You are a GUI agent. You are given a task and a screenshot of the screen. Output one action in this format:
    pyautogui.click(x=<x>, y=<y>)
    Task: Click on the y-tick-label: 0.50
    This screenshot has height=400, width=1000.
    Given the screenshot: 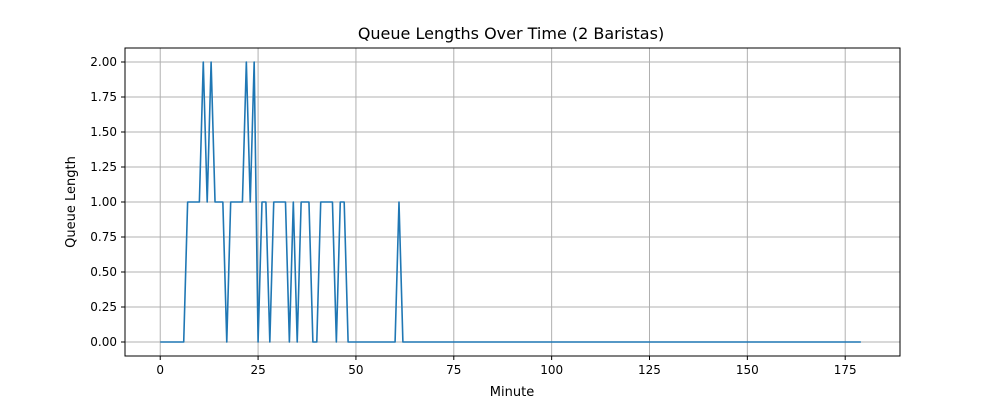 What is the action you would take?
    pyautogui.click(x=103, y=272)
    